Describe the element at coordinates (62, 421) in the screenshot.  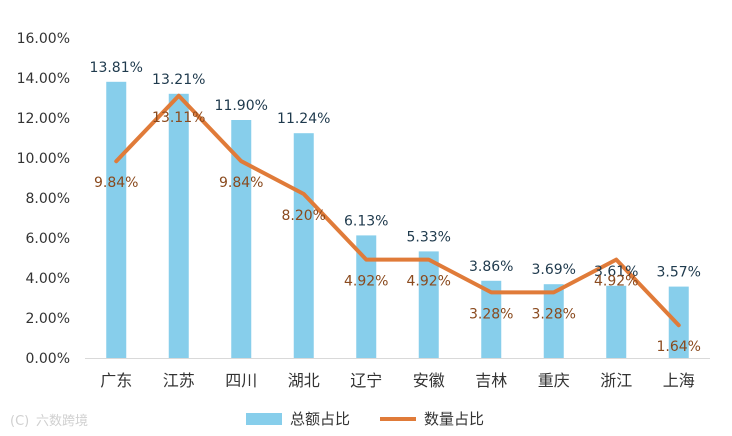
I see `watermark-text: 六数跨境` at that location.